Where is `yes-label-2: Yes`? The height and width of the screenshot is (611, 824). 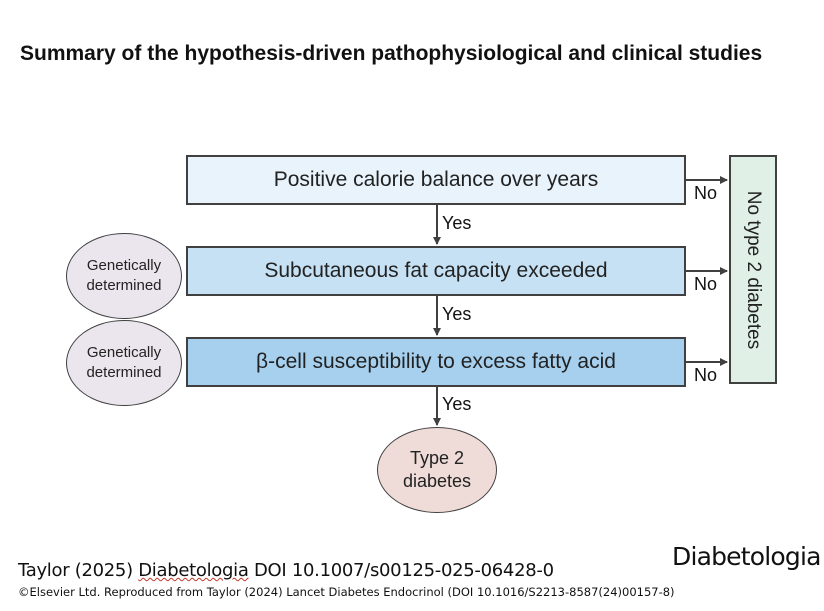
yes-label-2: Yes is located at coordinates (457, 314).